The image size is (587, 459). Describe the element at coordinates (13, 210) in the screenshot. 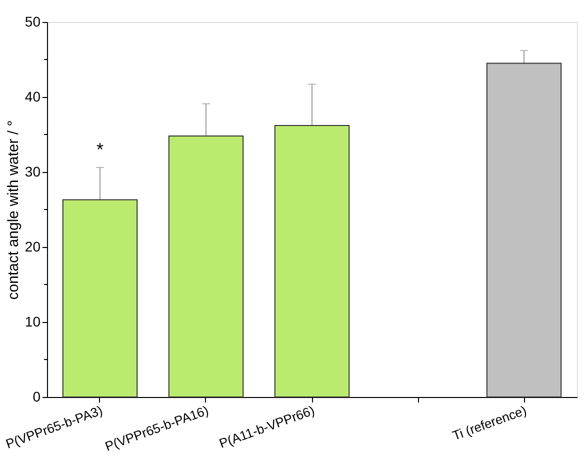

I see `y-axis-title: contact angle with water / °` at that location.